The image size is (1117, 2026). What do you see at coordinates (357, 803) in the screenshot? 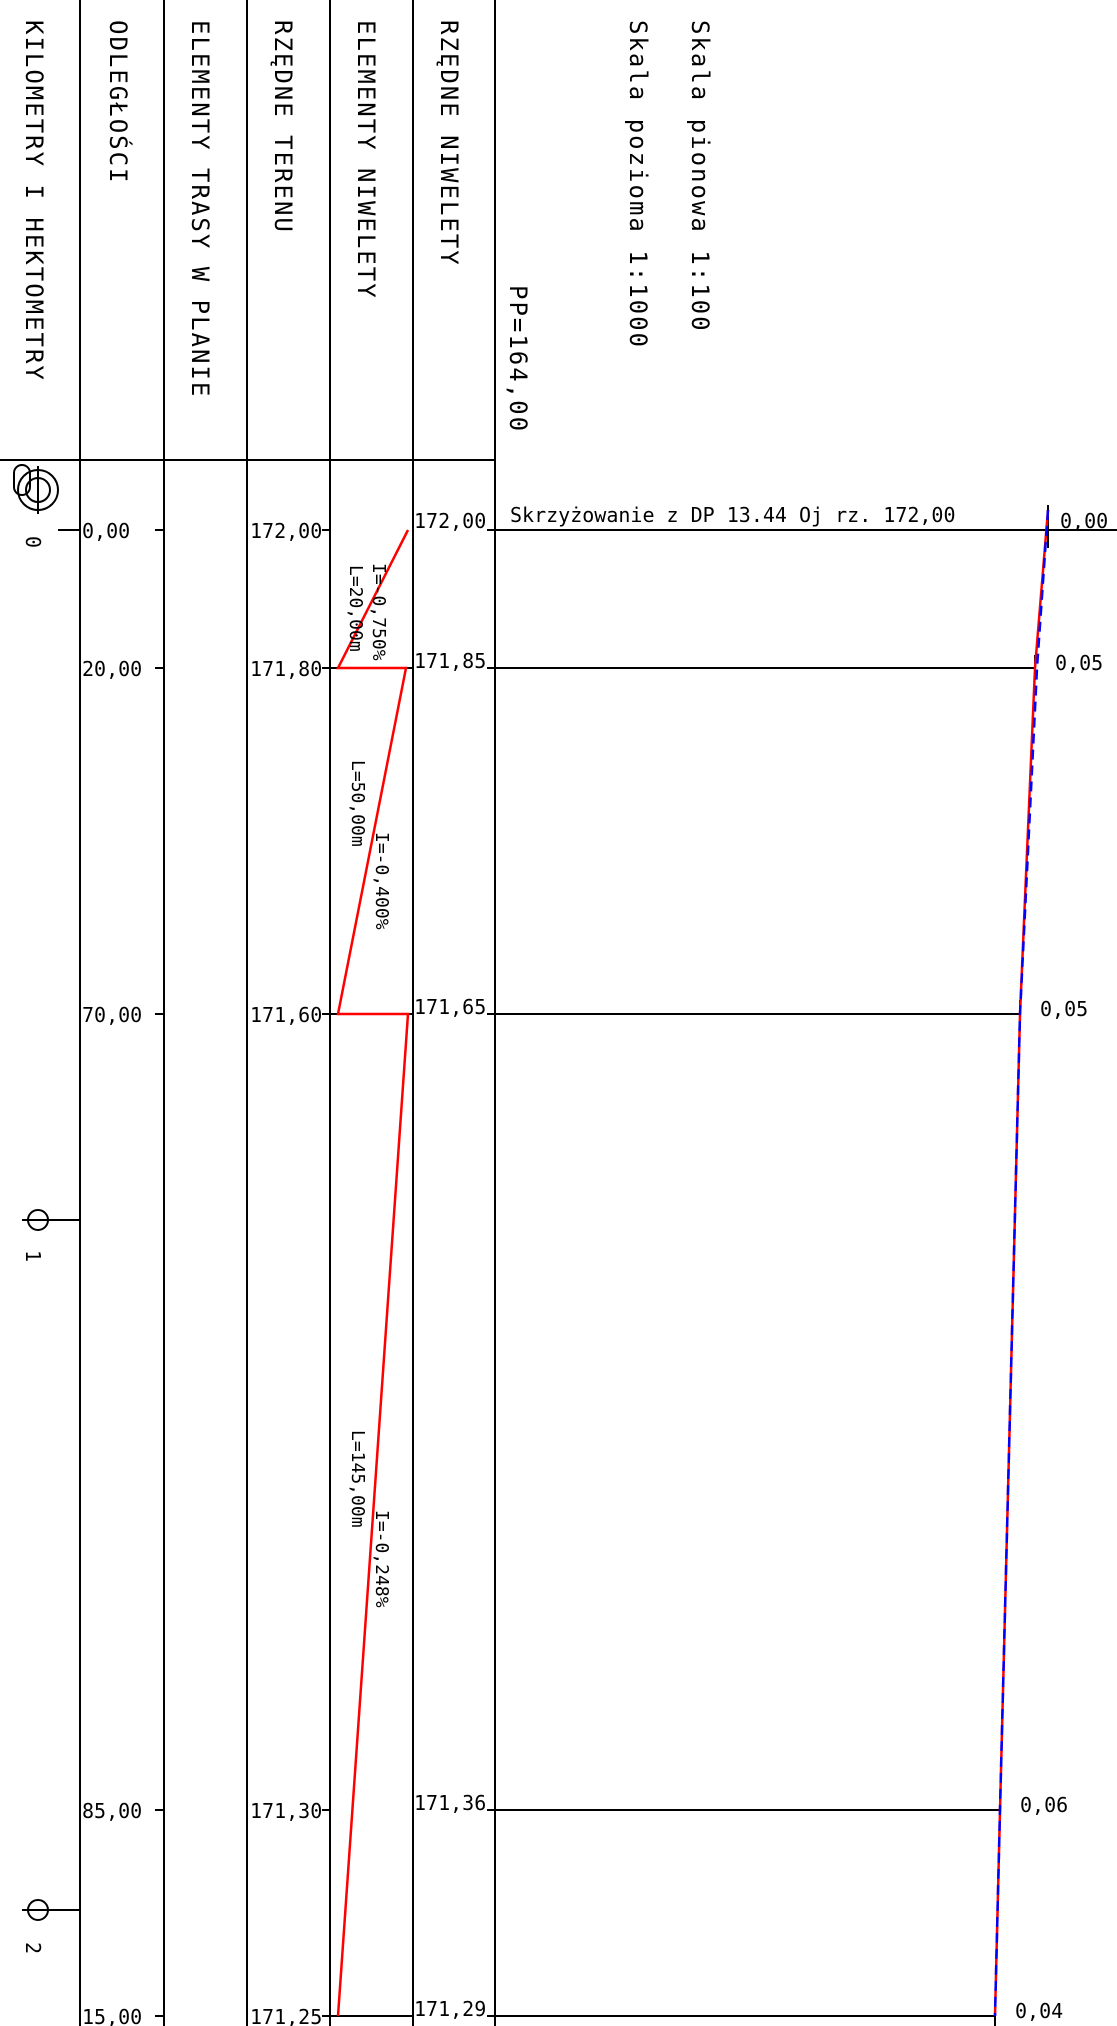
I see `segment-length-label: L=50,00m` at bounding box center [357, 803].